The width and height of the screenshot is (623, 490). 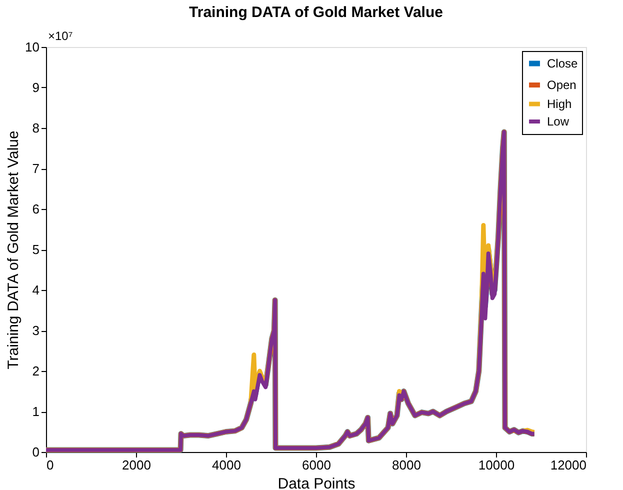 I want to click on x-tick-label: 4000, so click(x=226, y=465).